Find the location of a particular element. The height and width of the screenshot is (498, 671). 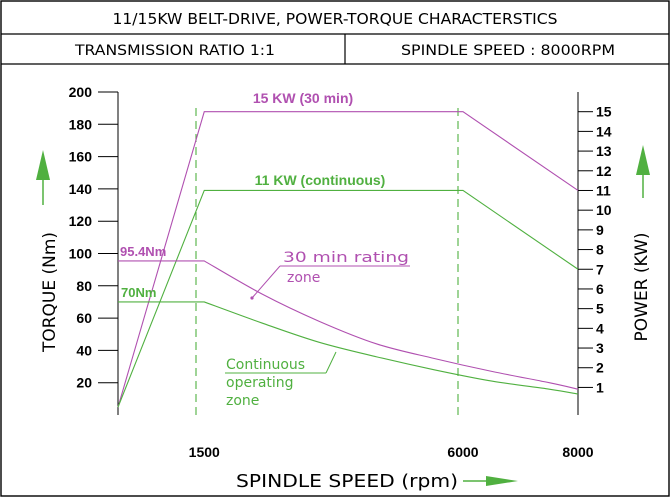

series-label-15kw: 15 KW (30 min) is located at coordinates (303, 98).